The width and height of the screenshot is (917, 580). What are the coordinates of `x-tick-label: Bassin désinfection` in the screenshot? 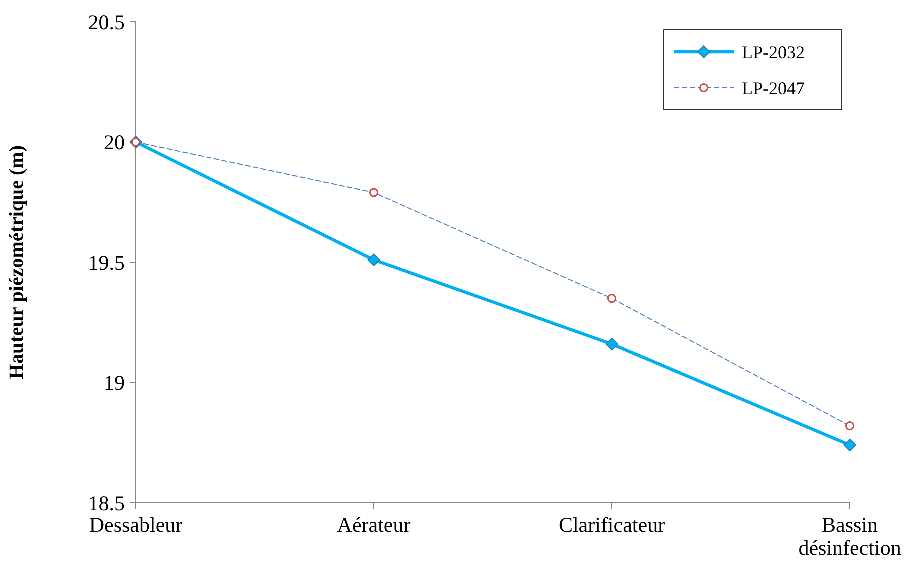 It's located at (850, 536).